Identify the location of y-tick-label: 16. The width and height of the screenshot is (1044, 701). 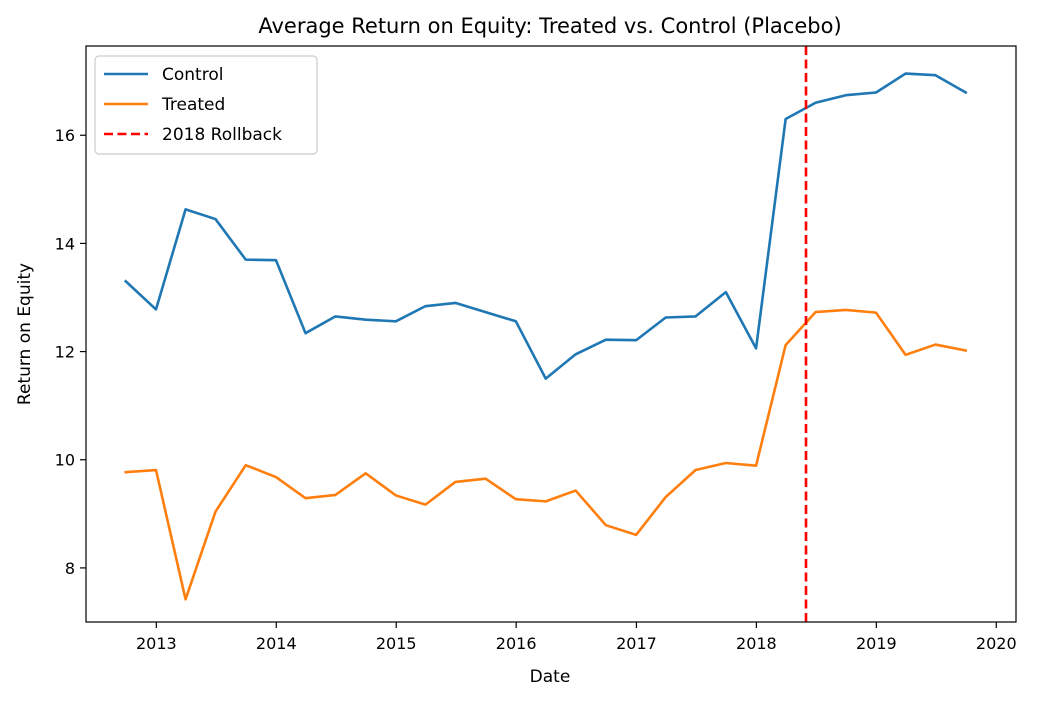
(65, 135).